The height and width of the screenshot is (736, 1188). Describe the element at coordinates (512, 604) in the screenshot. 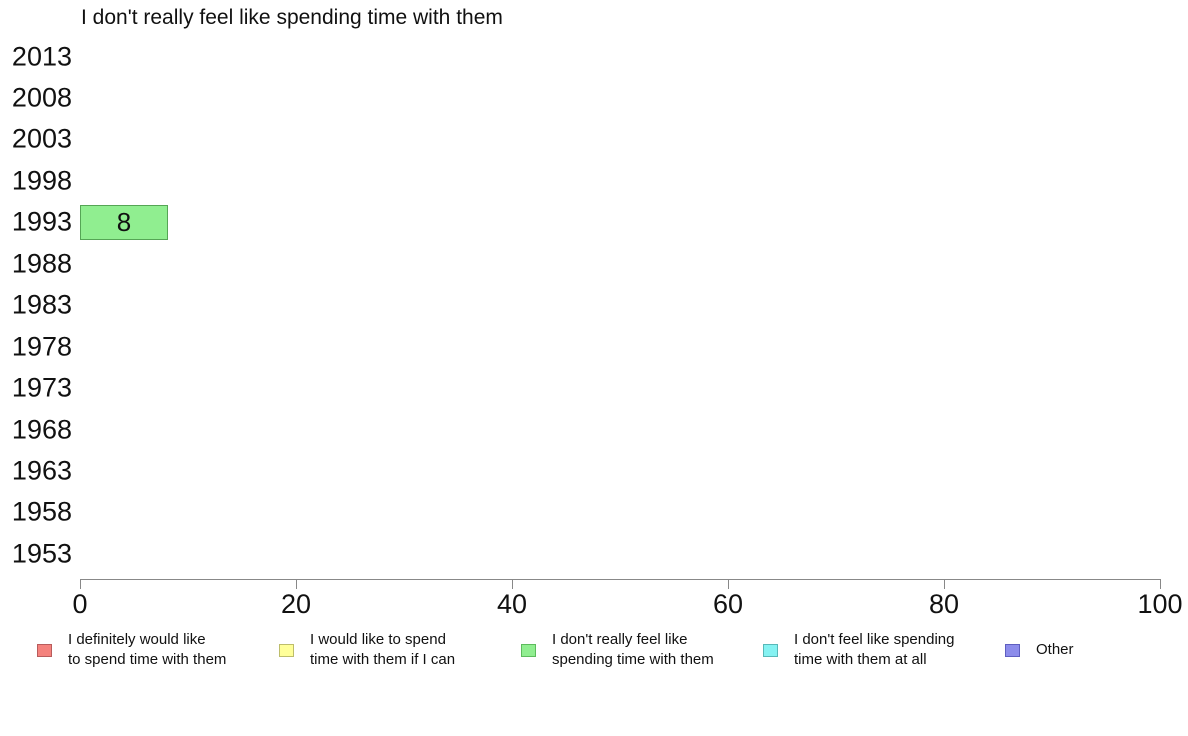

I see `x-axis-tick-label: 40` at that location.